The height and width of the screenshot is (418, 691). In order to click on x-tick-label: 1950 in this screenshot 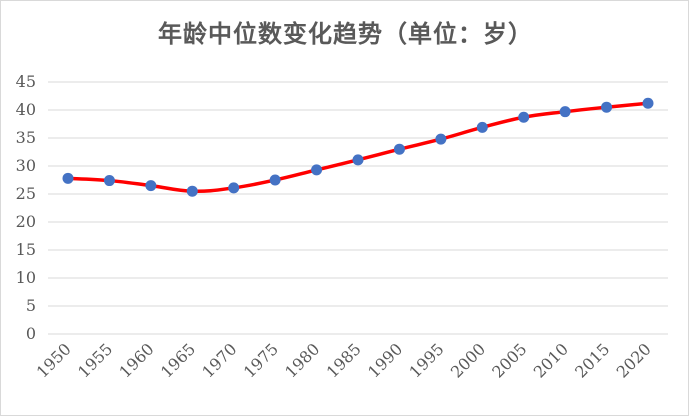, I will do `click(54, 360)`.